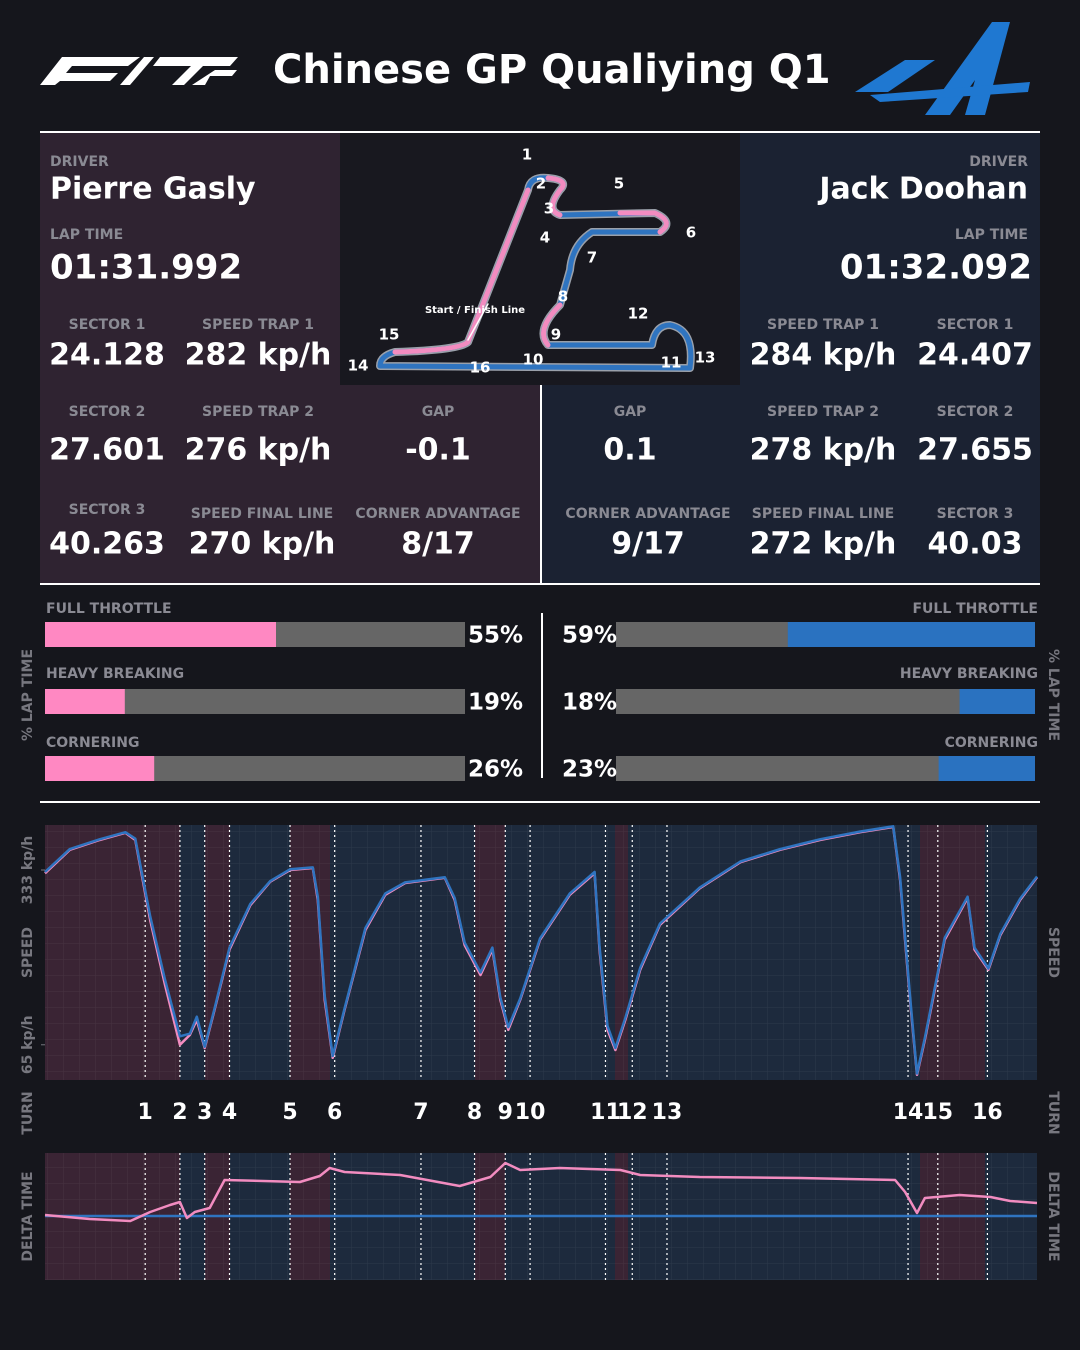  Describe the element at coordinates (480, 368) in the screenshot. I see `map-turn-label: 16` at that location.